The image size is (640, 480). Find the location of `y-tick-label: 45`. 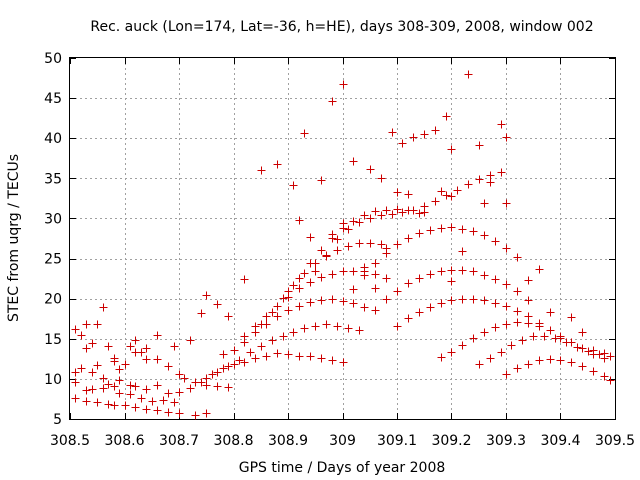

y-tick-label: 45 is located at coordinates (53, 99).